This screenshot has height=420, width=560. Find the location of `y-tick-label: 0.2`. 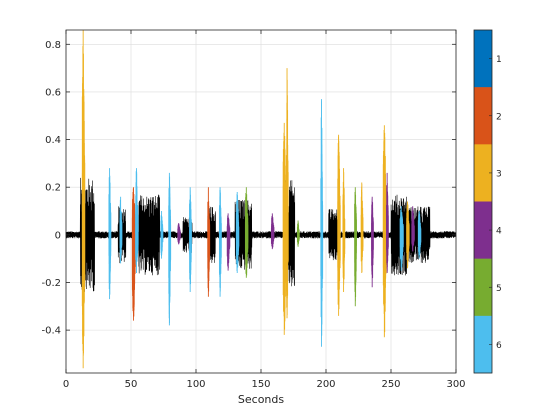

y-tick-label: 0.2 is located at coordinates (53, 188).